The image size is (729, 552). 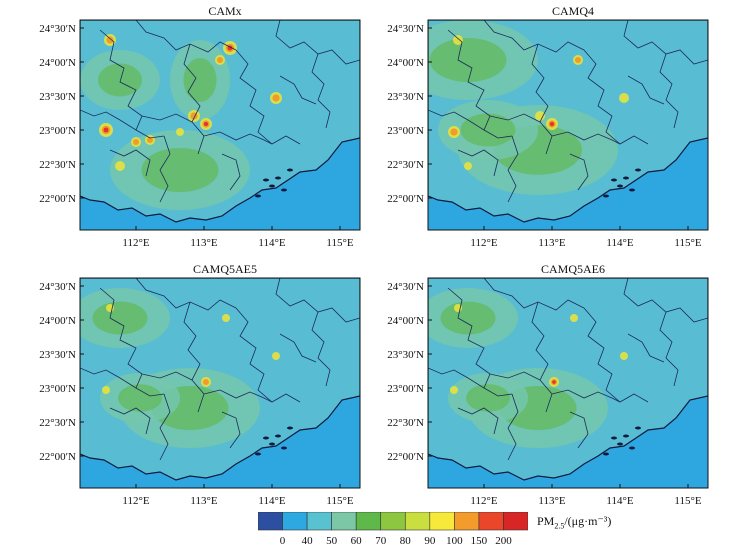 What do you see at coordinates (572, 269) in the screenshot?
I see `panel-title: CAMQ5AE6` at bounding box center [572, 269].